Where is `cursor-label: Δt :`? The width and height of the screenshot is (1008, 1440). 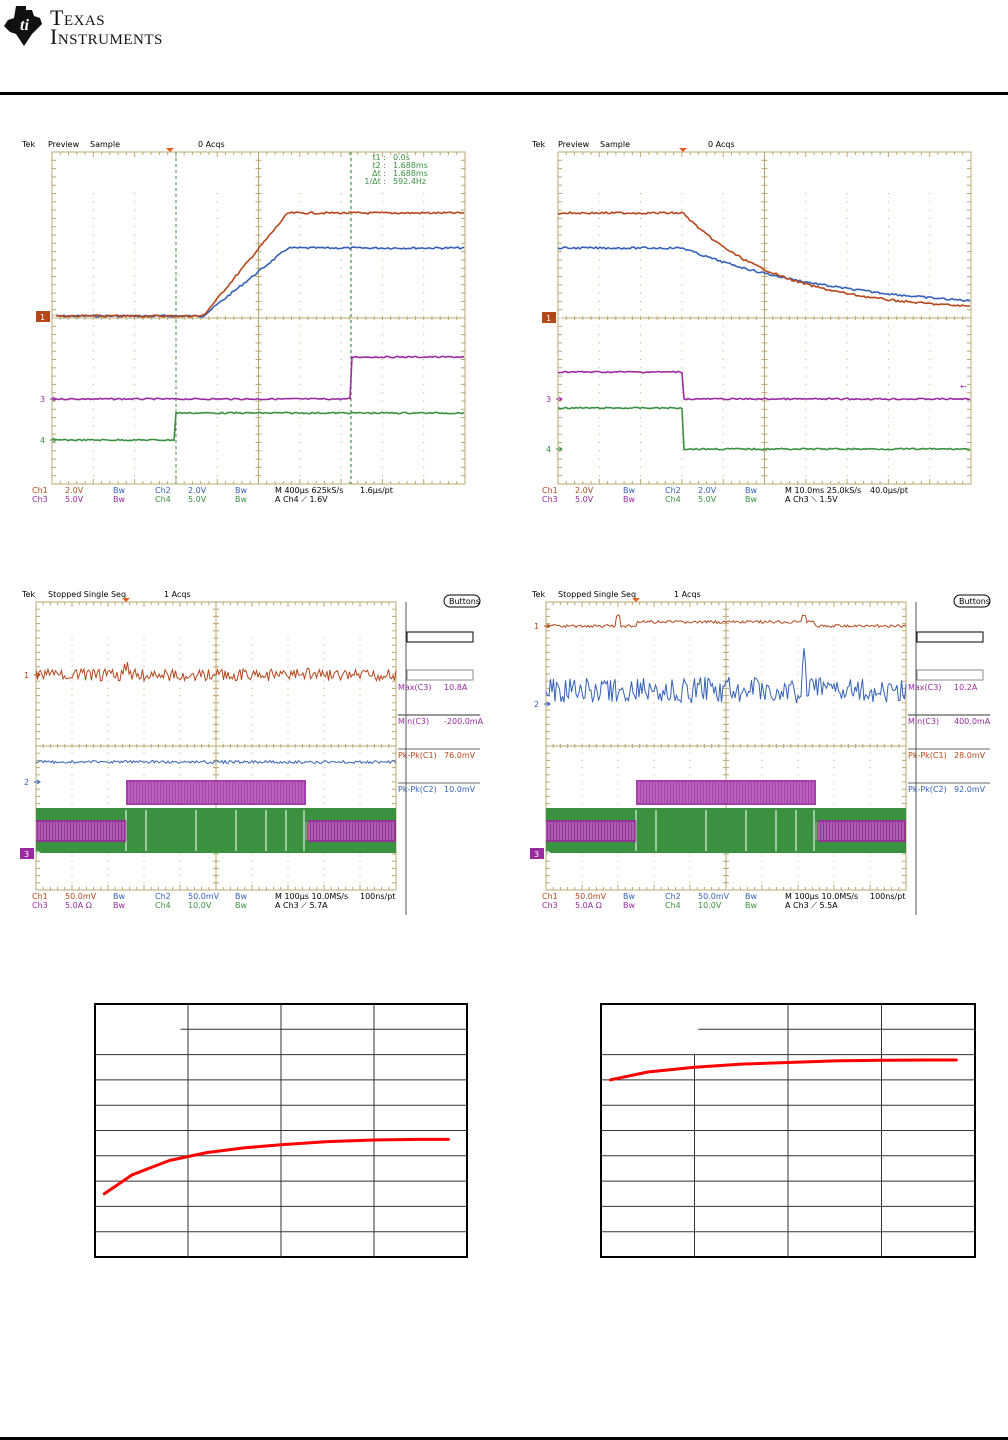 cursor-label: Δt : is located at coordinates (379, 173).